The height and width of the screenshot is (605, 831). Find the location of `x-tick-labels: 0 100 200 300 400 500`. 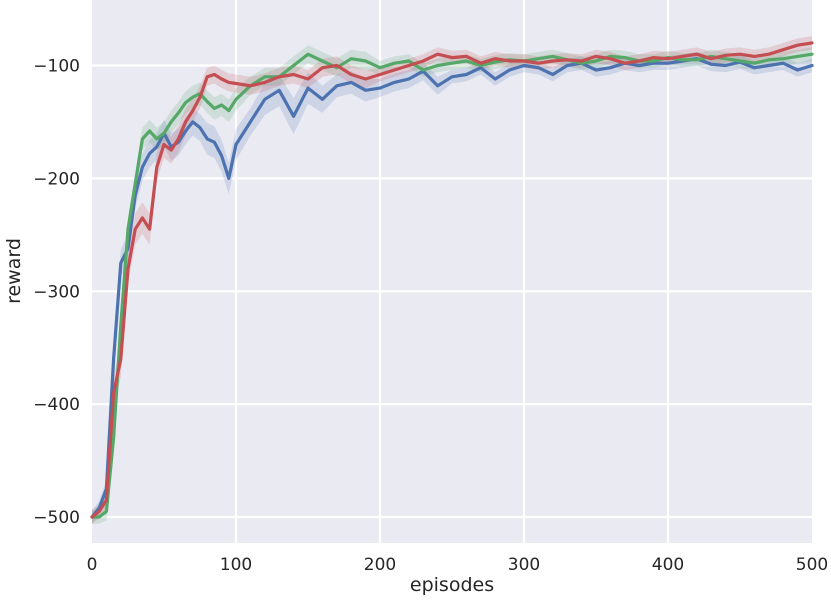

x-tick-labels: 0 100 200 300 400 500 is located at coordinates (458, 565).